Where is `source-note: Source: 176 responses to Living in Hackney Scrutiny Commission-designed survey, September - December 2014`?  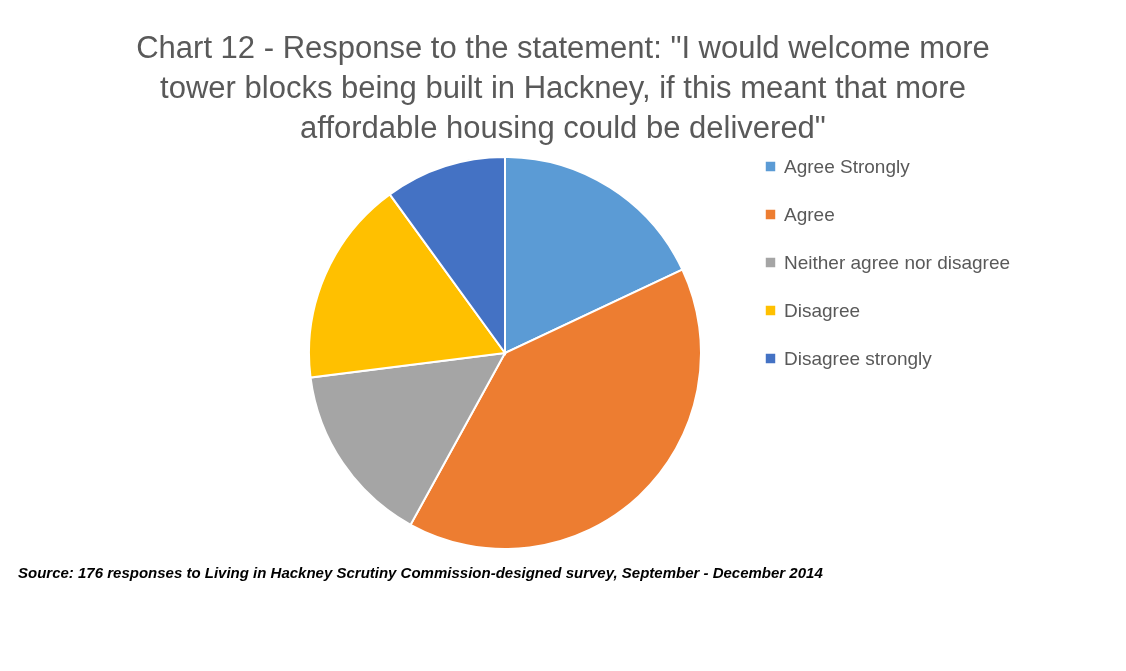
source-note: Source: 176 responses to Living in Hackney Scrutiny Commission-designed survey, September - December 2014 is located at coordinates (421, 572).